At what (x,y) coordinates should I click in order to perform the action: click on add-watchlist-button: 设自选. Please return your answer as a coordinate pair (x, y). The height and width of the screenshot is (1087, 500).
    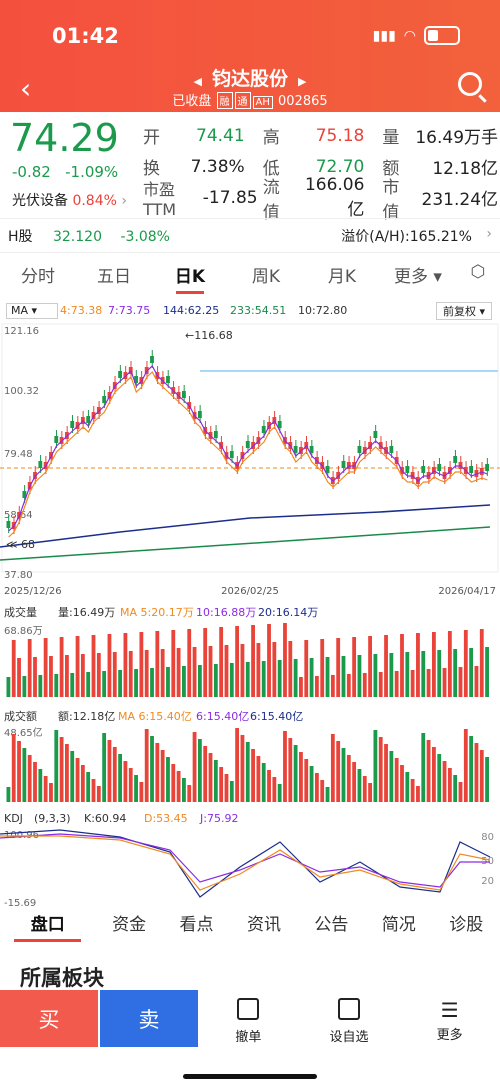
    Looking at the image, I should click on (349, 1038).